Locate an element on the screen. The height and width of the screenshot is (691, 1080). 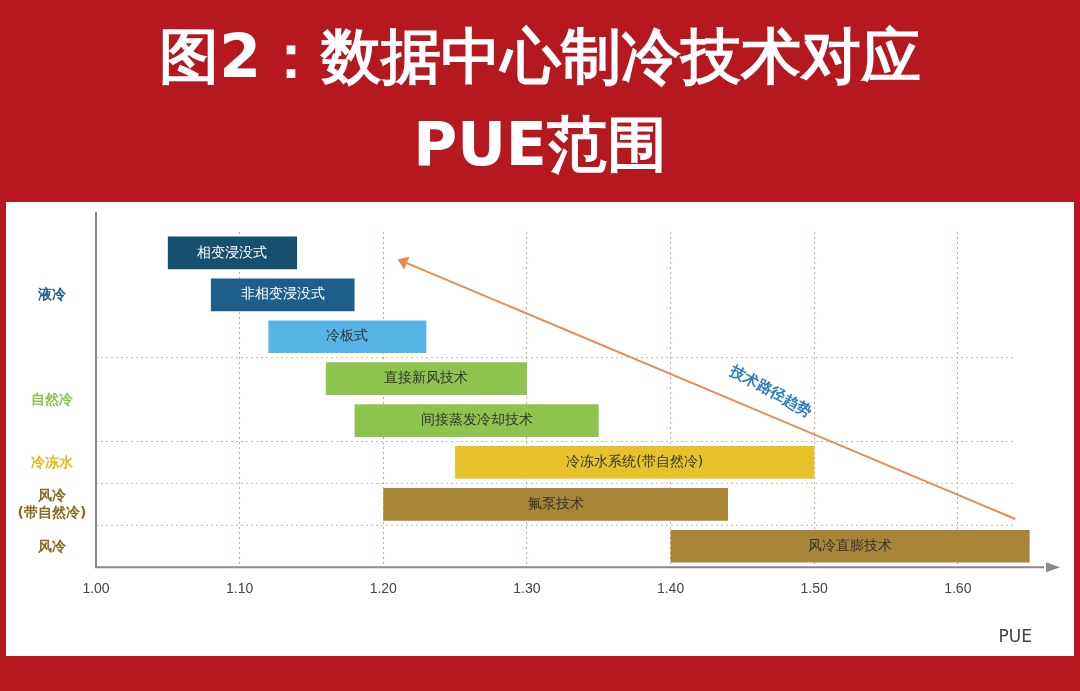
y-tick-label: 相变浸没式 is located at coordinates (232, 251).